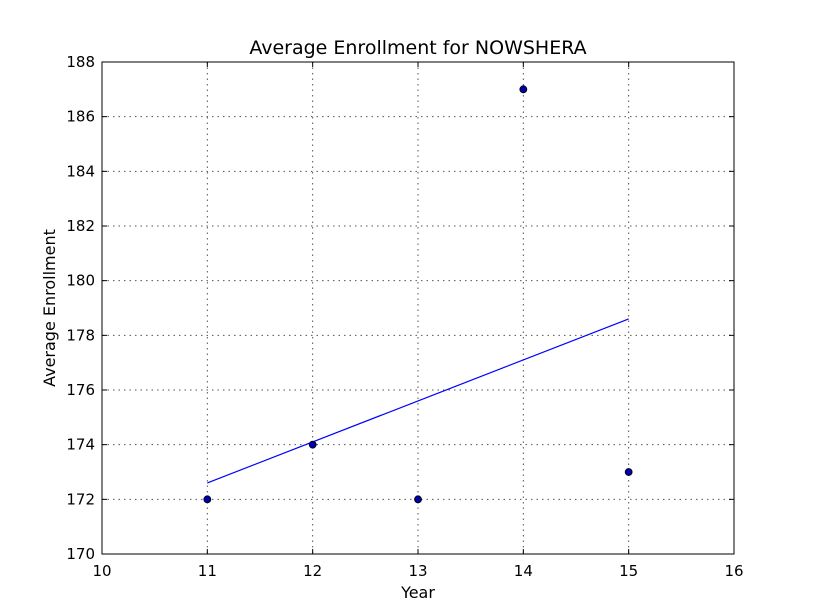 The image size is (815, 615). I want to click on x-tick-label: 13, so click(417, 571).